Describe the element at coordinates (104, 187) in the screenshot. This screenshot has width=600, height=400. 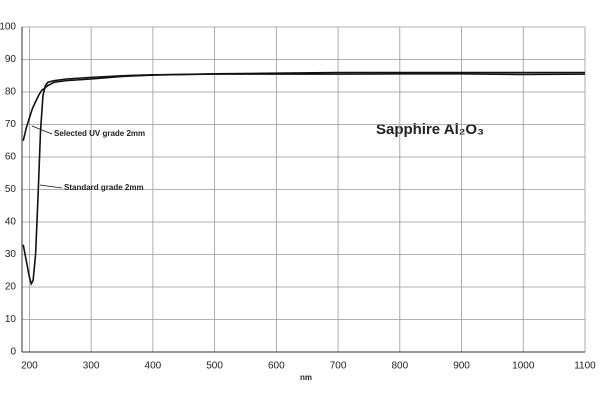
I see `line-label: Standard grade 2mm` at that location.